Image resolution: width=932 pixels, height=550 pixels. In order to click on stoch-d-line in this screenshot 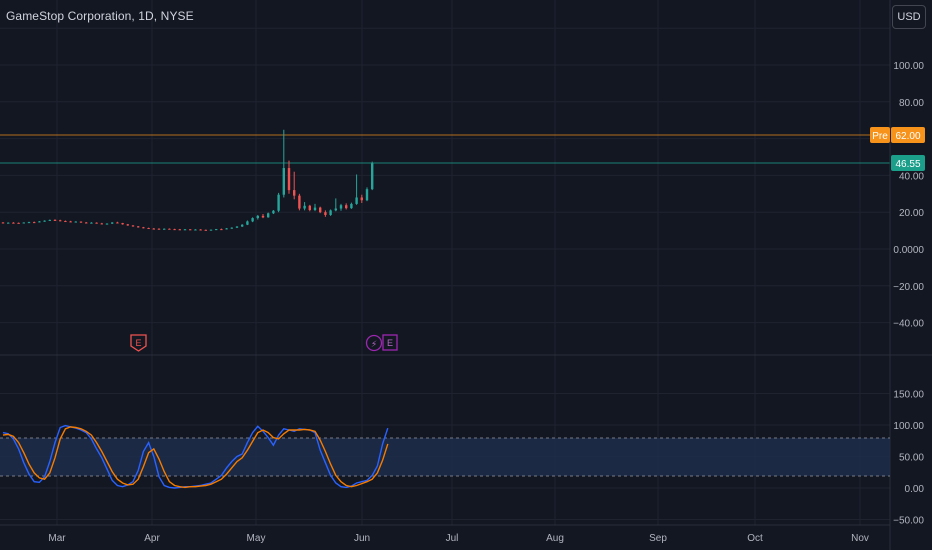, I will do `click(195, 457)`.